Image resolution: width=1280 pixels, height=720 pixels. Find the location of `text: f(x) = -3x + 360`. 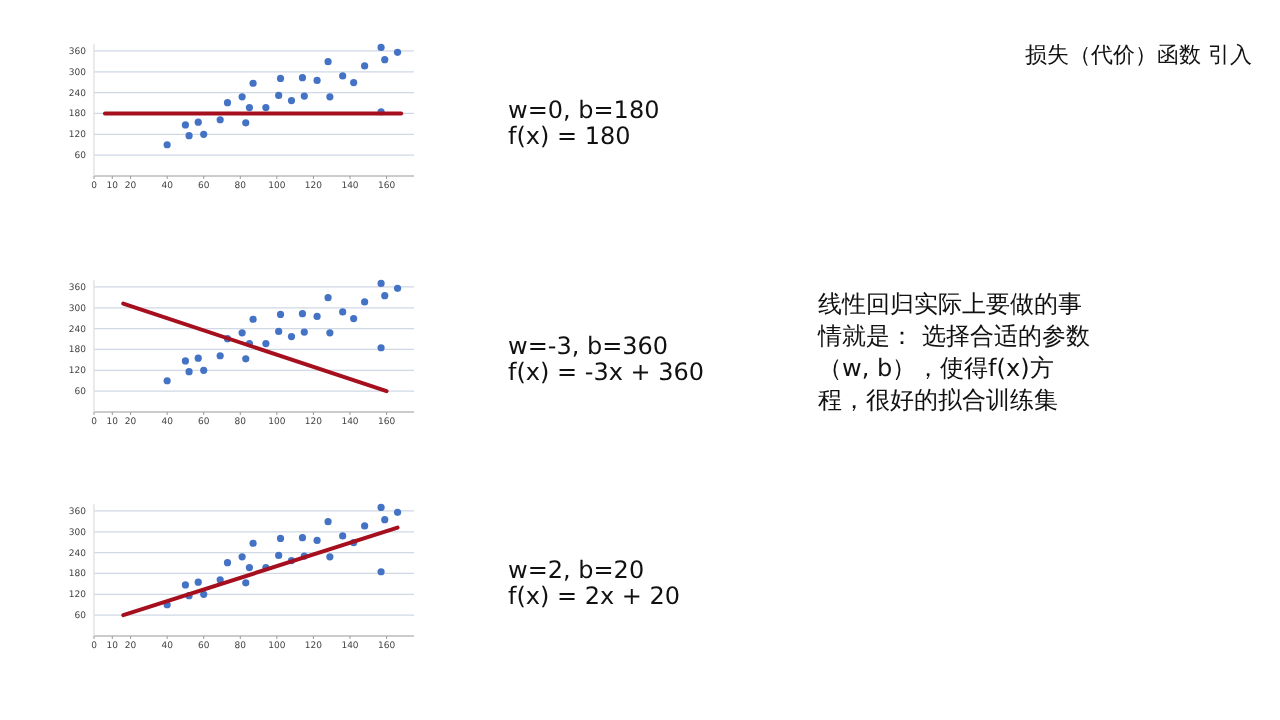

text: f(x) = -3x + 360 is located at coordinates (606, 372).